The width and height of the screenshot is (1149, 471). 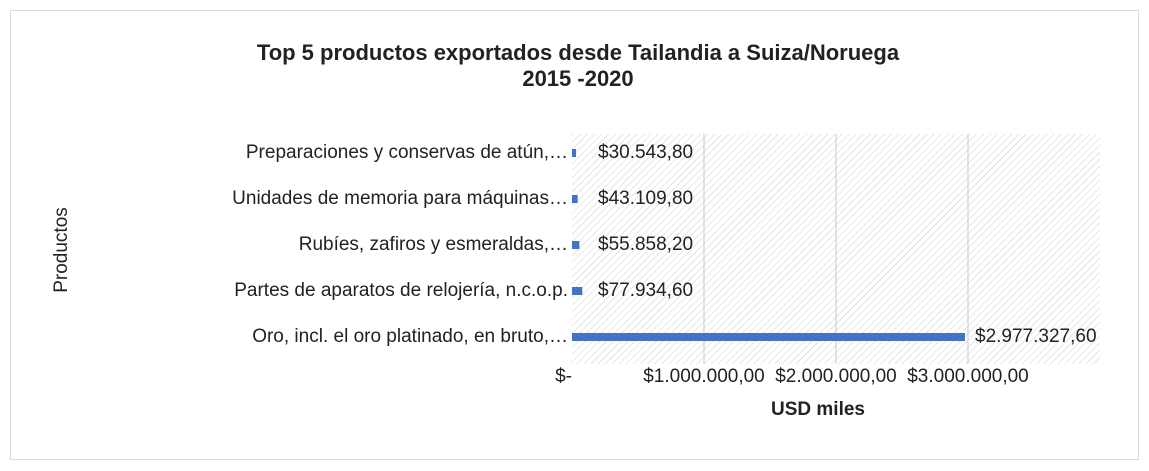 What do you see at coordinates (61, 250) in the screenshot?
I see `y-axis-label: Productos` at bounding box center [61, 250].